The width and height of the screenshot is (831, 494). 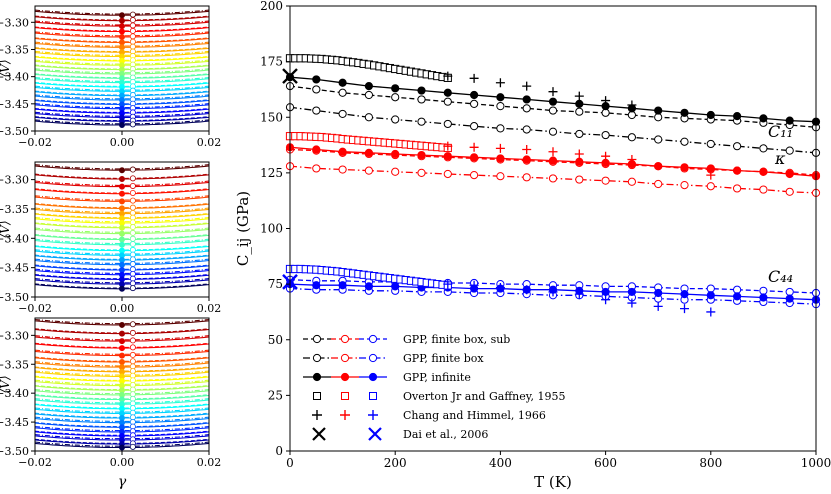 I want to click on x-axis-label: γ, so click(x=122, y=482).